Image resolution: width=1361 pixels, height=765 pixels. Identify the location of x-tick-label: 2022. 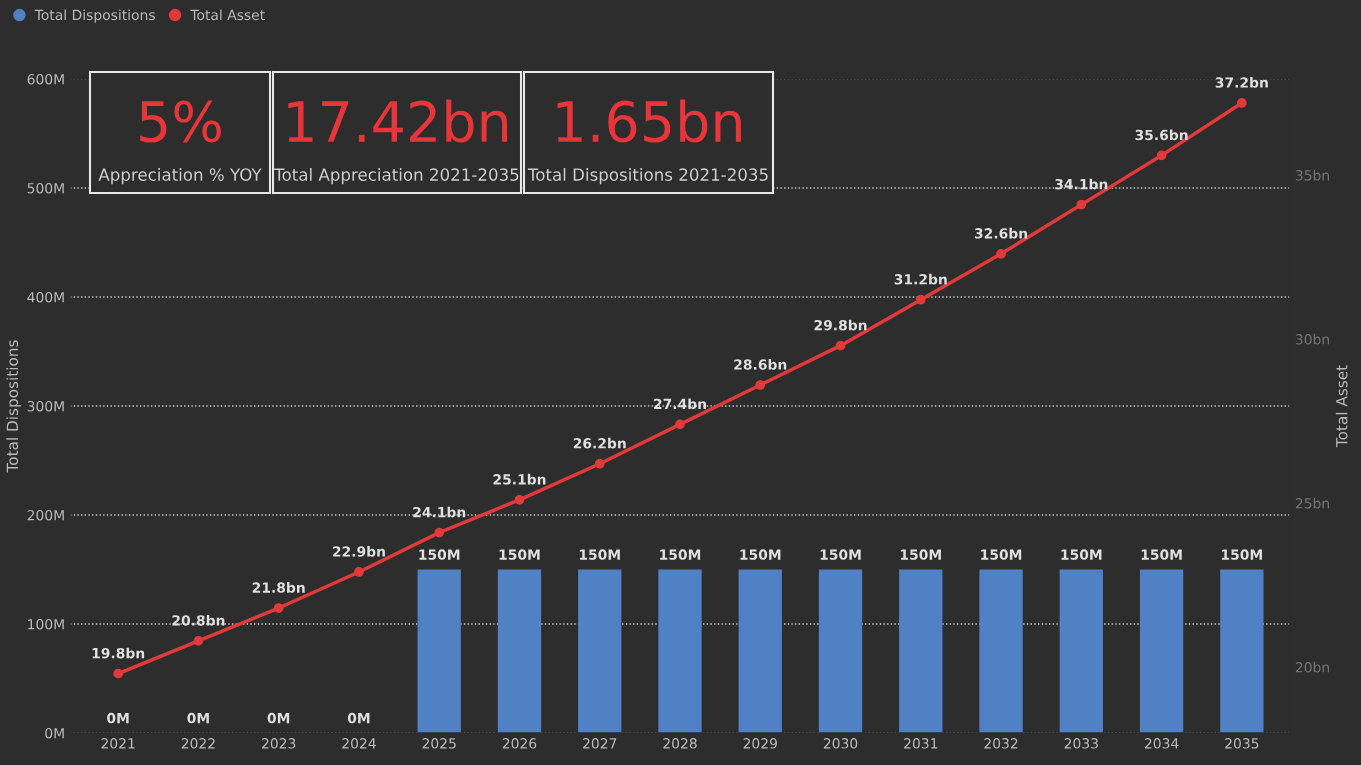
(198, 743).